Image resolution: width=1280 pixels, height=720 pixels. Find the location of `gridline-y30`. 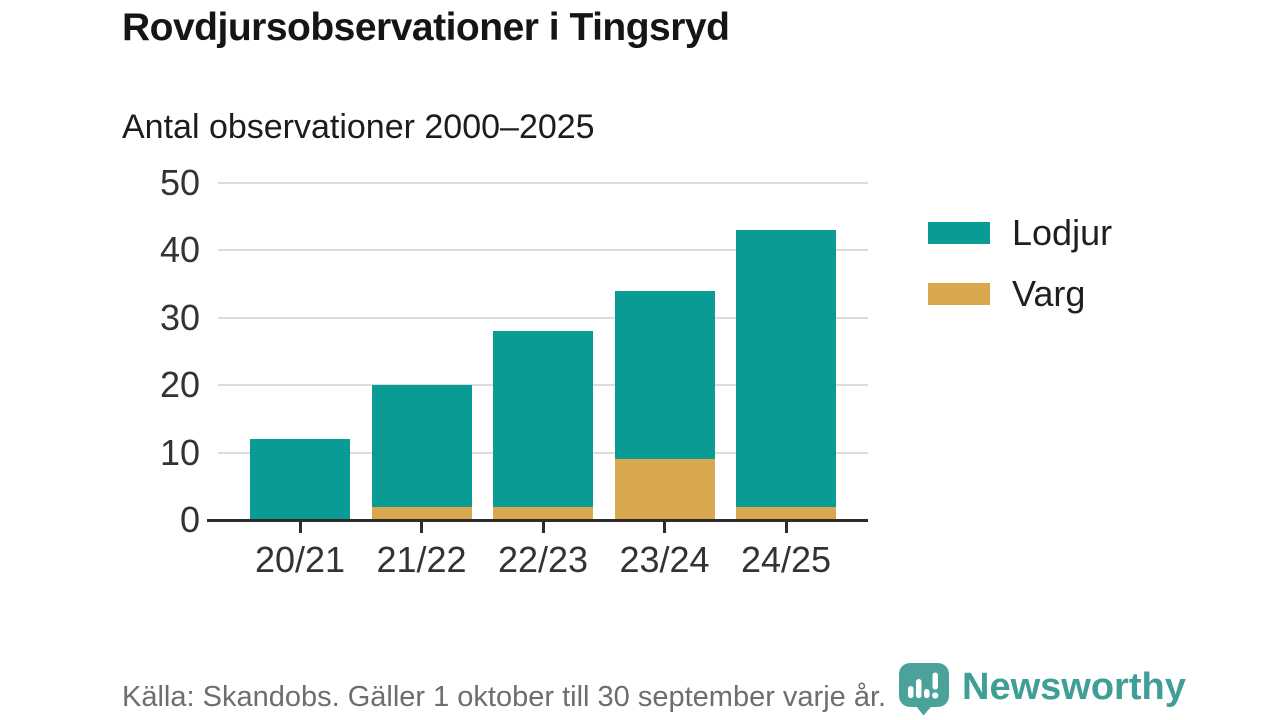

gridline-y30 is located at coordinates (543, 317).